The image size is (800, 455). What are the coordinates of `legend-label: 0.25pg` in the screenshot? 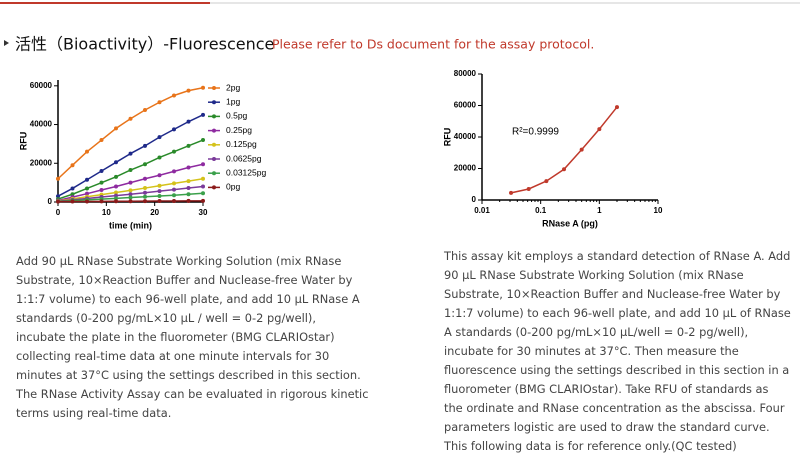 It's located at (239, 130).